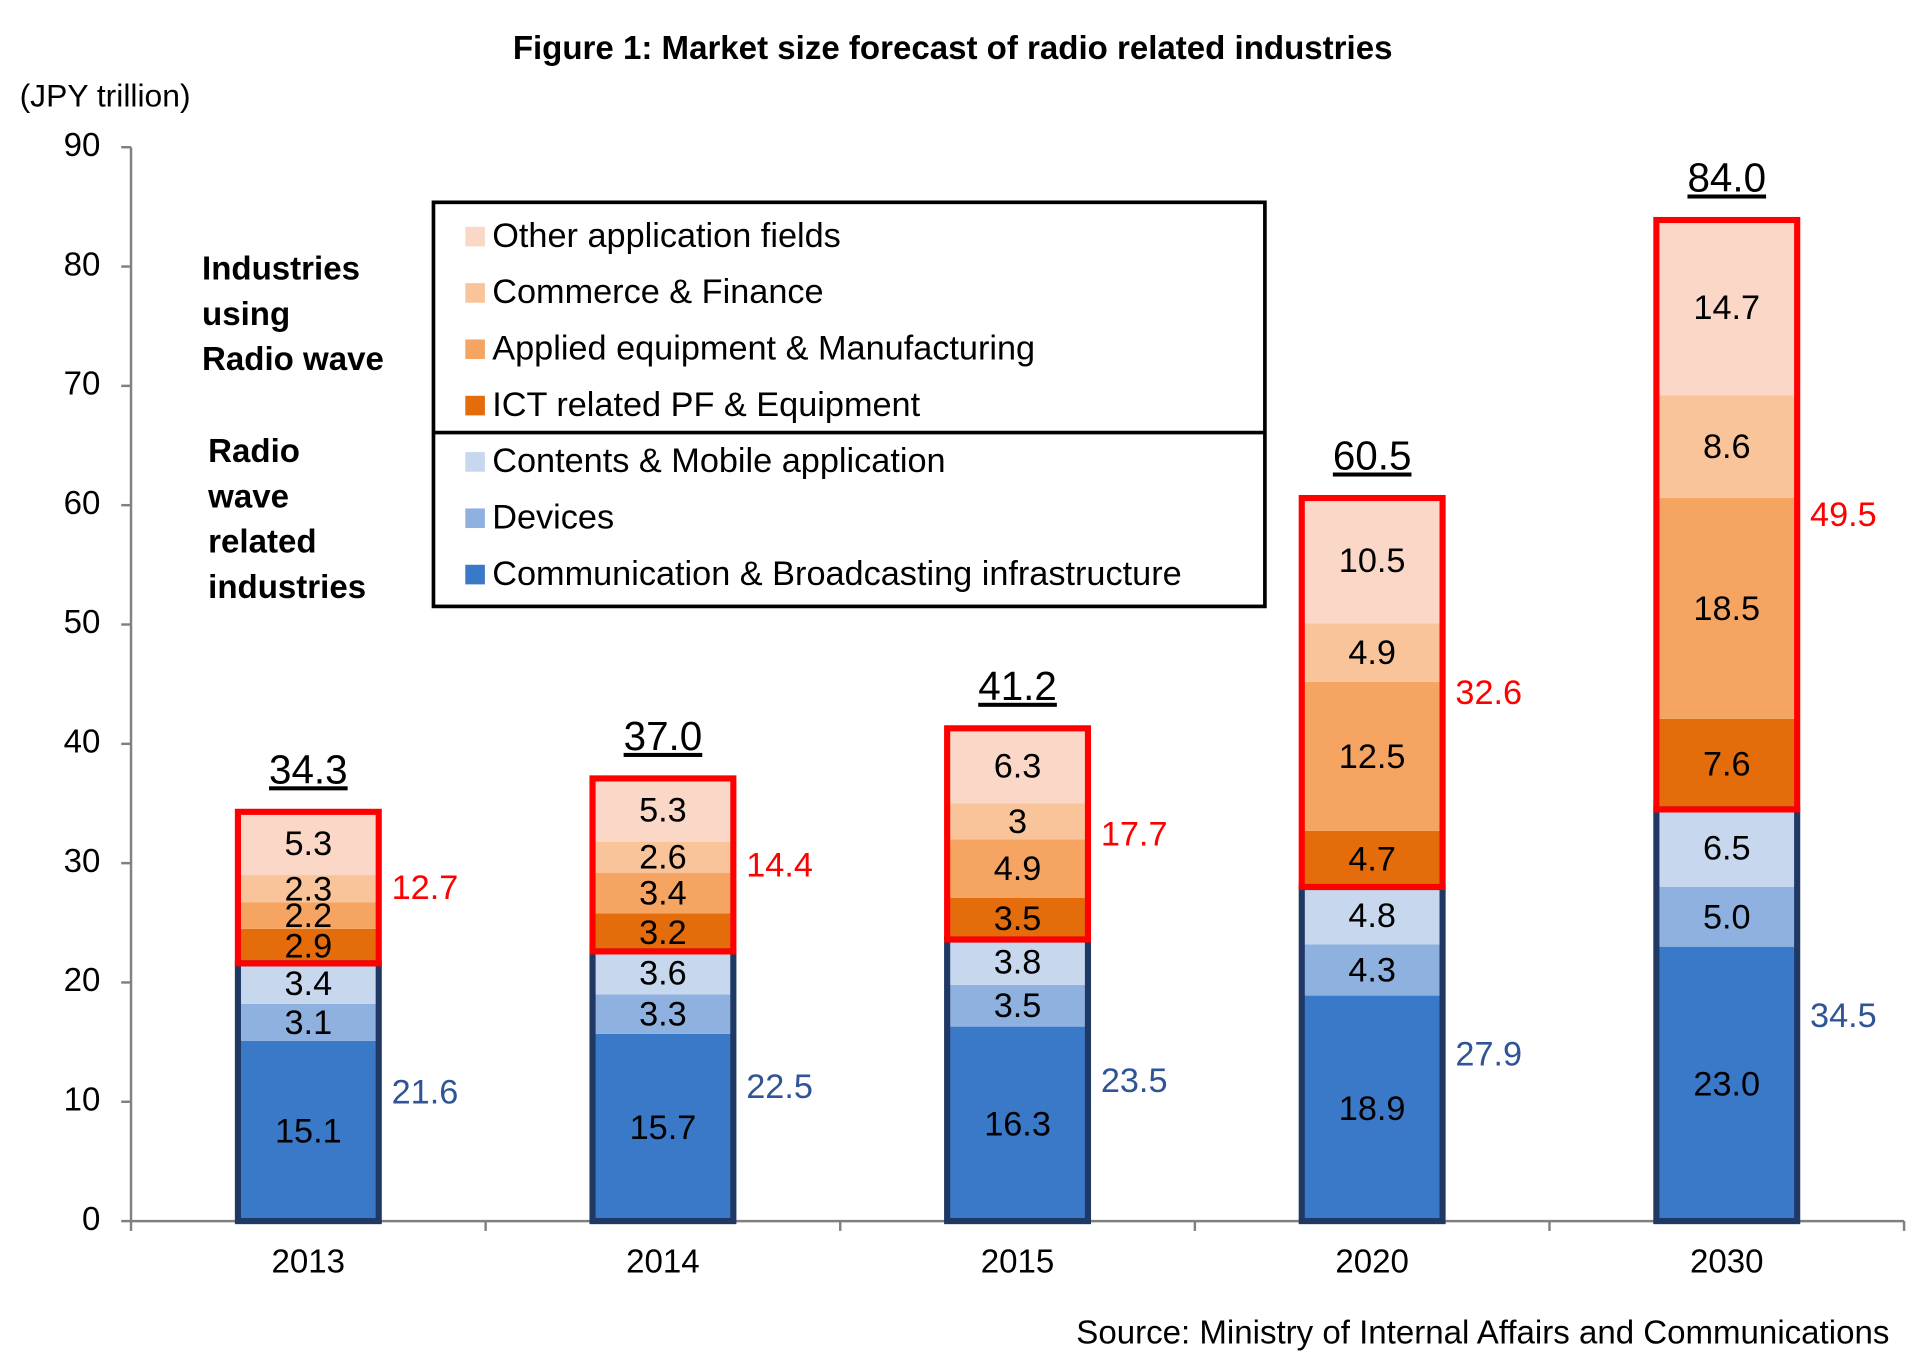 The image size is (1920, 1372). I want to click on group-total-label: 17.7, so click(1134, 834).